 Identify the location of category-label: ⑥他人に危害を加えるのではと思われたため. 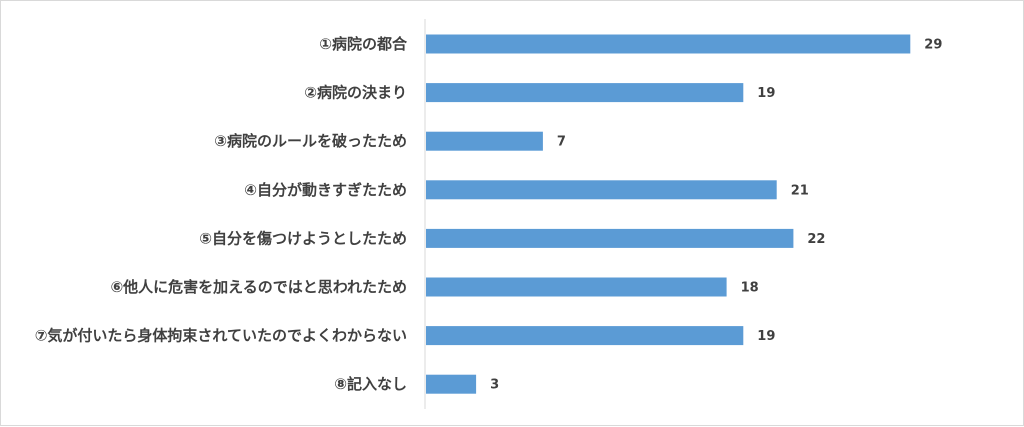
(258, 287).